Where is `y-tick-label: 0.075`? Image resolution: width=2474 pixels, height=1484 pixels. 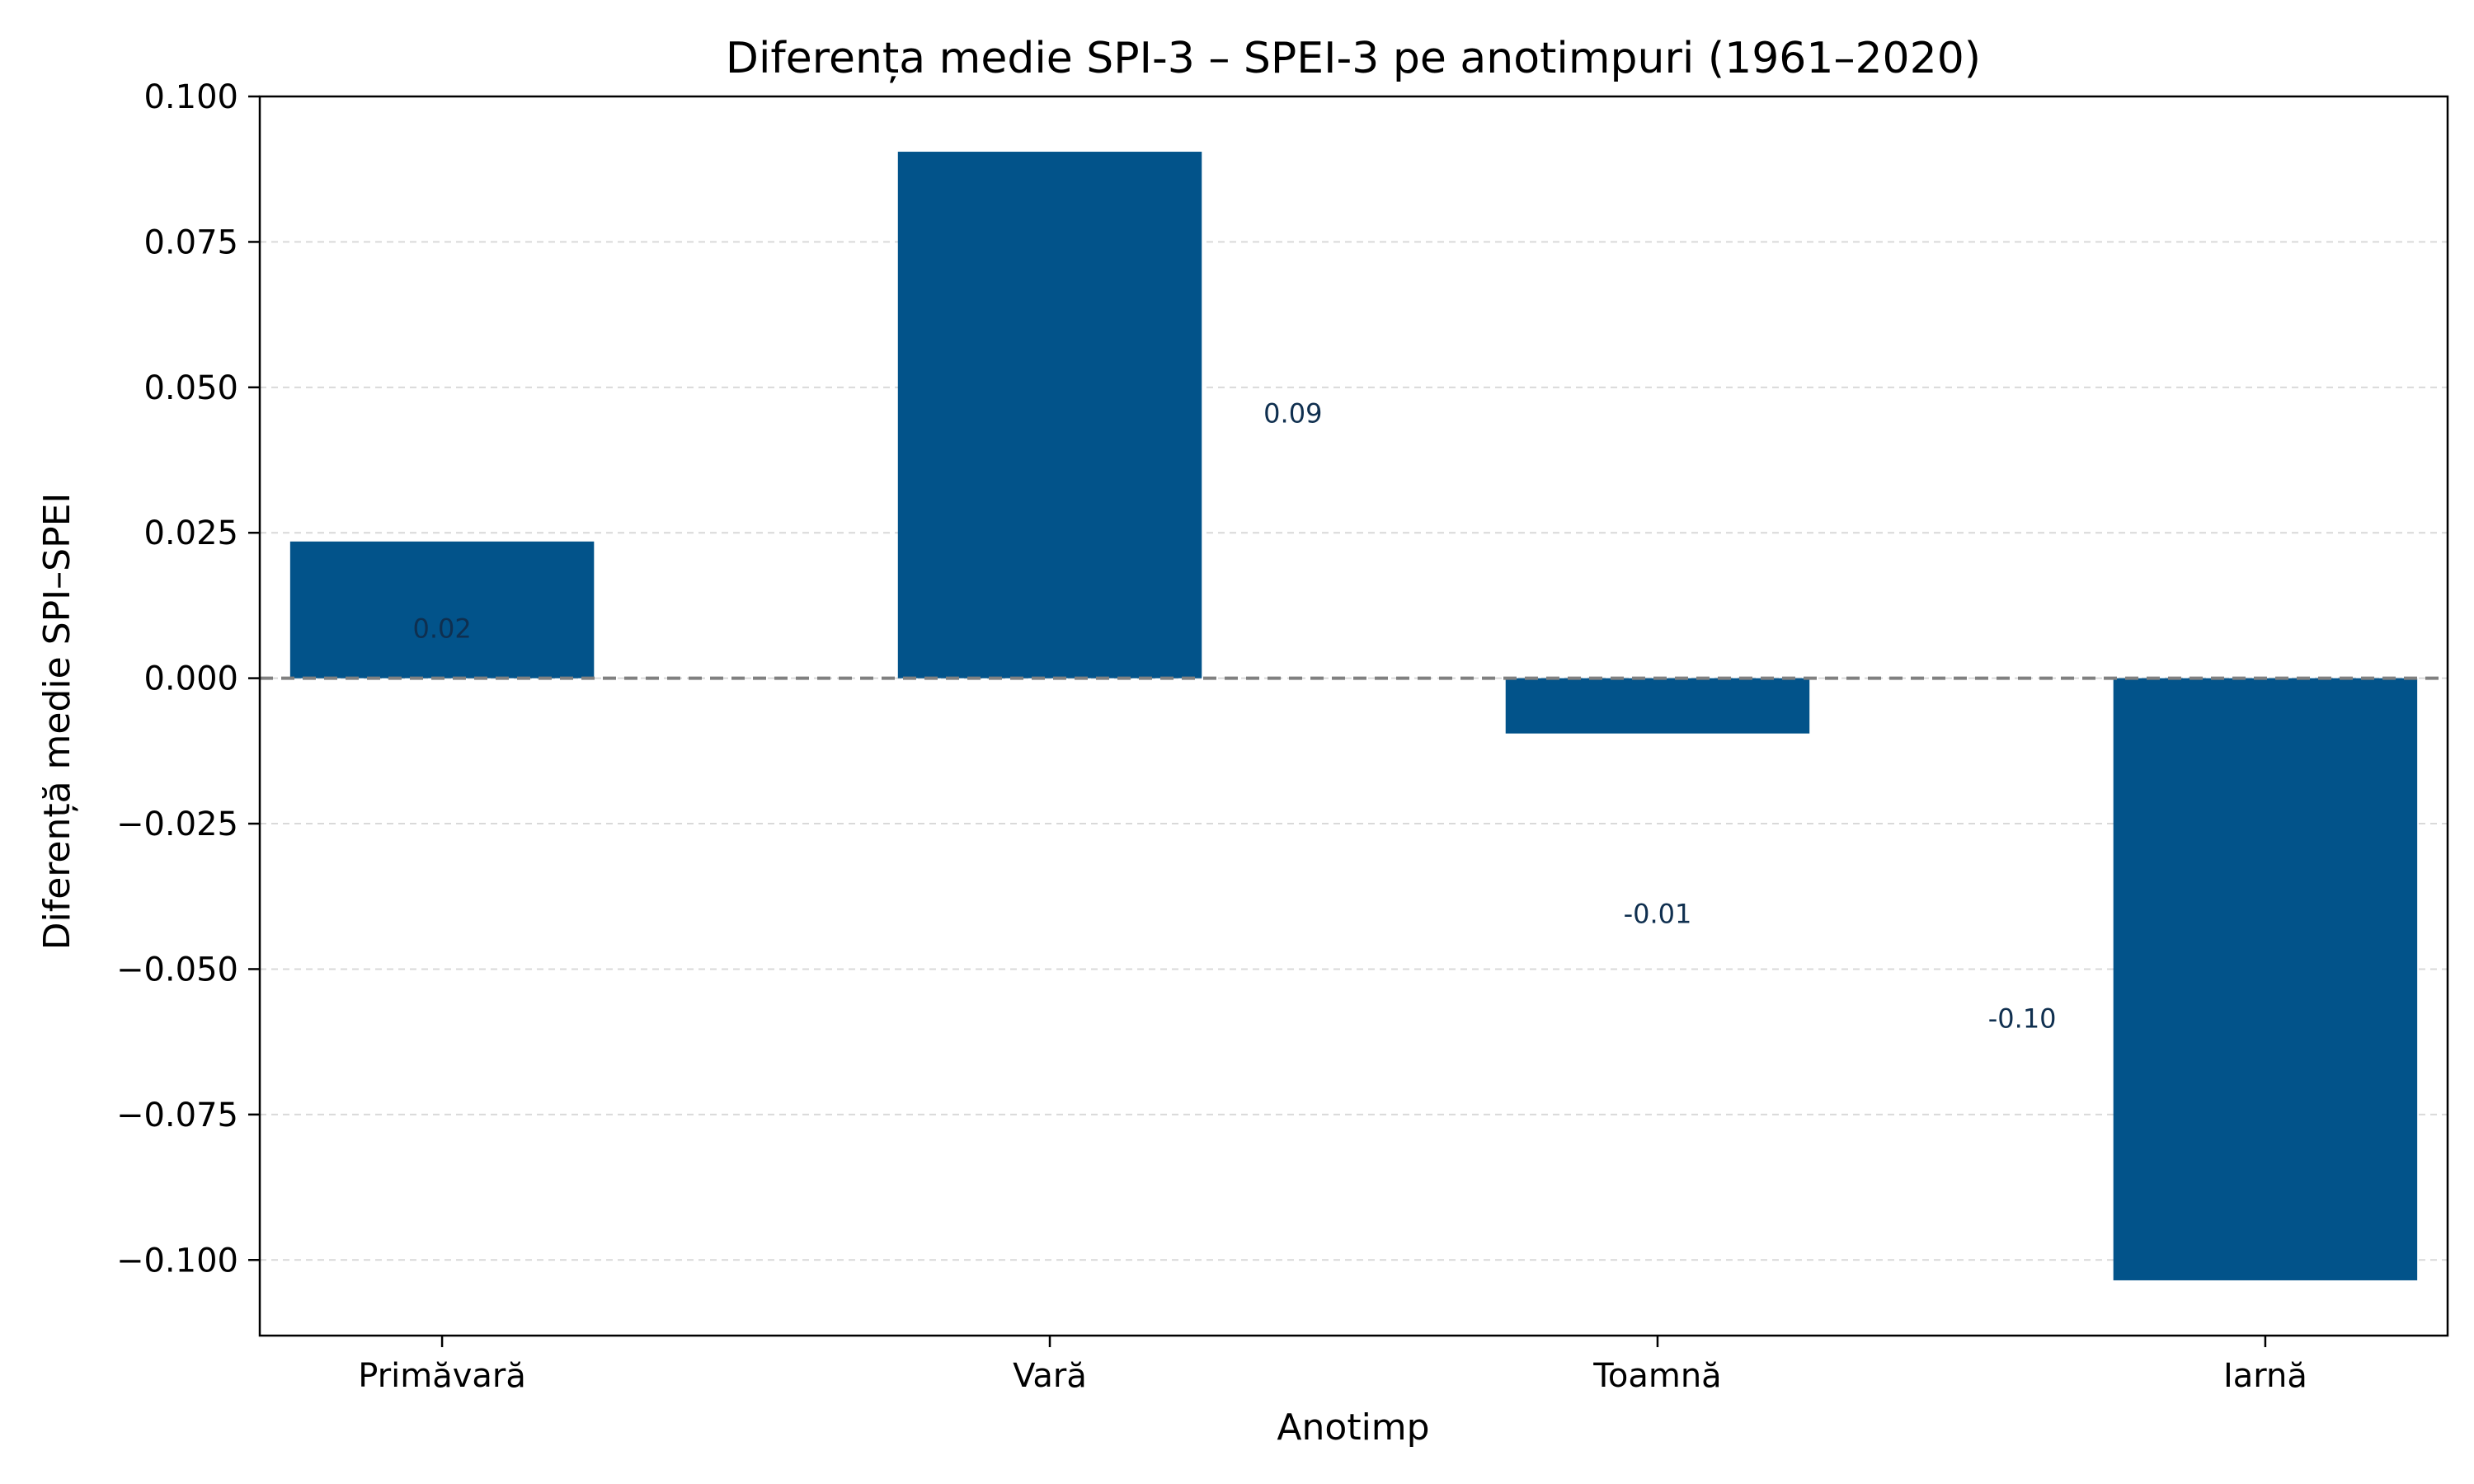
y-tick-label: 0.075 is located at coordinates (190, 242).